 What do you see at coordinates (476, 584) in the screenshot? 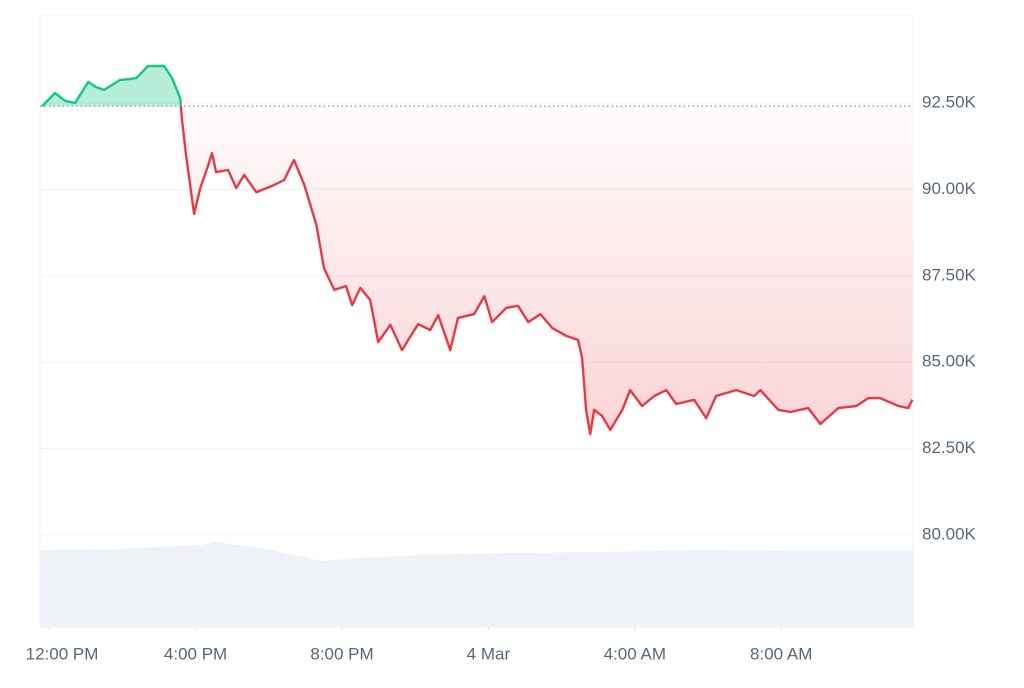
I see `volume-area` at bounding box center [476, 584].